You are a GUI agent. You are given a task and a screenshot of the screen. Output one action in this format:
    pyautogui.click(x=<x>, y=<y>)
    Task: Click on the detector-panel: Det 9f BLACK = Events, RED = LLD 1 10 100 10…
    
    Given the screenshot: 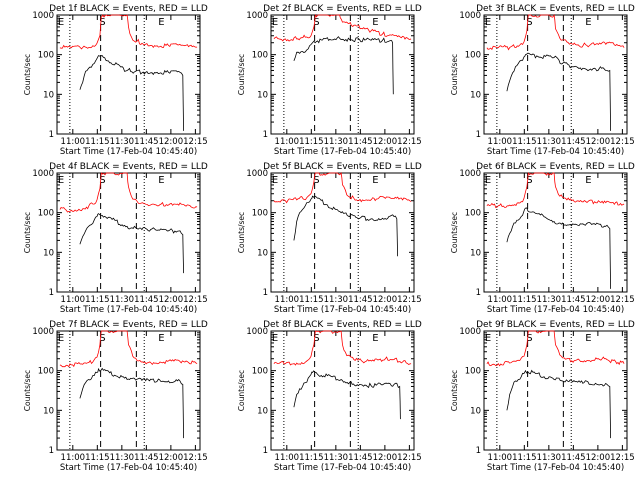 What is the action you would take?
    pyautogui.click(x=542, y=396)
    